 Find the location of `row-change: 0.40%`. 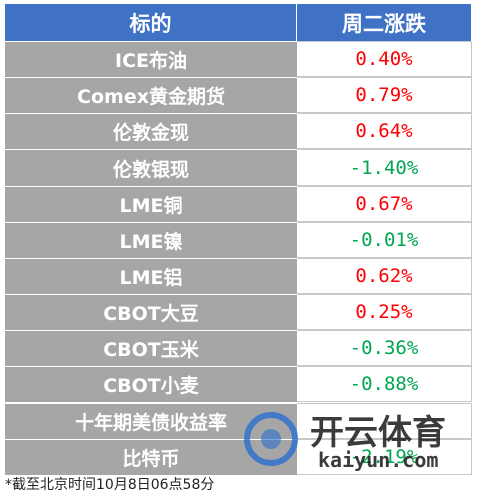

row-change: 0.40% is located at coordinates (384, 59).